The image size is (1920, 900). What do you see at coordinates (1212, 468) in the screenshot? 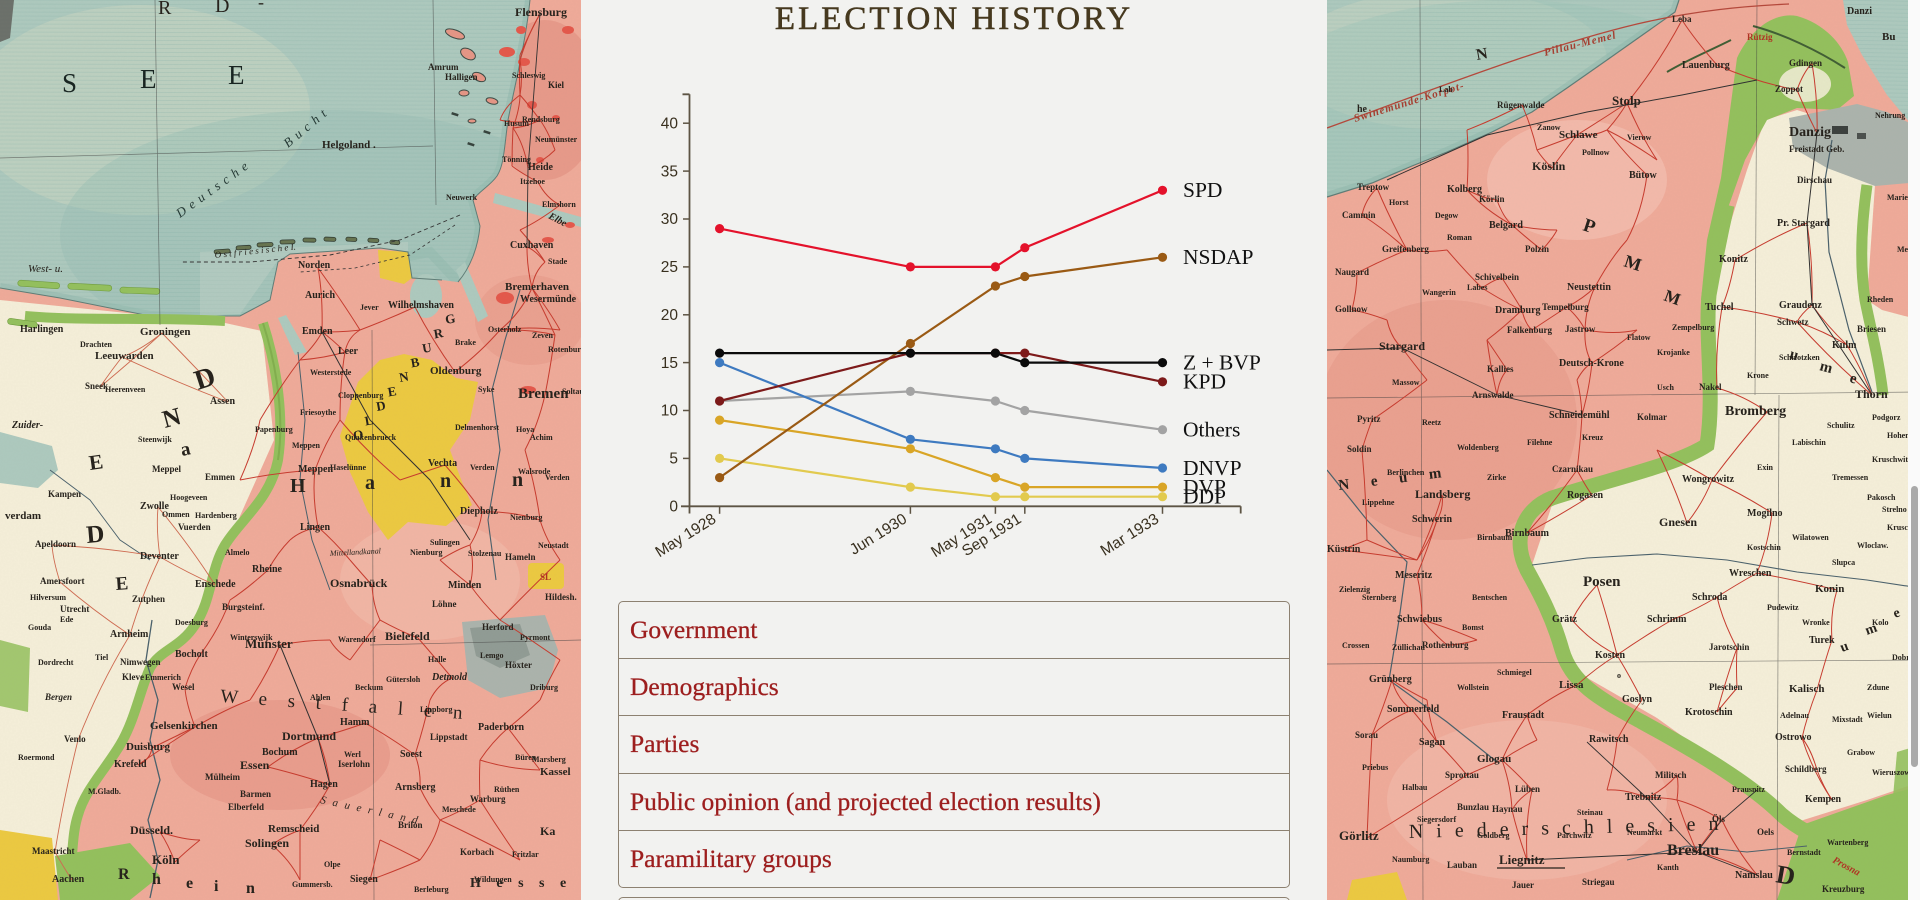
I see `svg-text: DNVP` at bounding box center [1212, 468].